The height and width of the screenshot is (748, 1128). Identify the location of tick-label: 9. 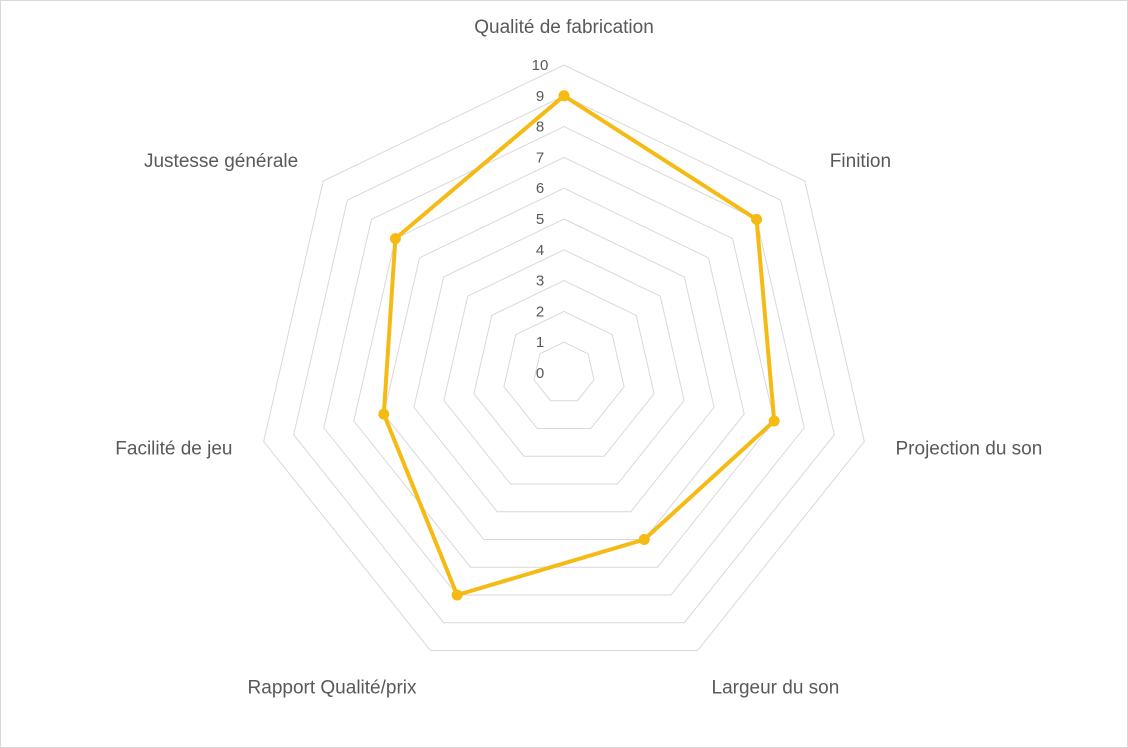
(540, 96).